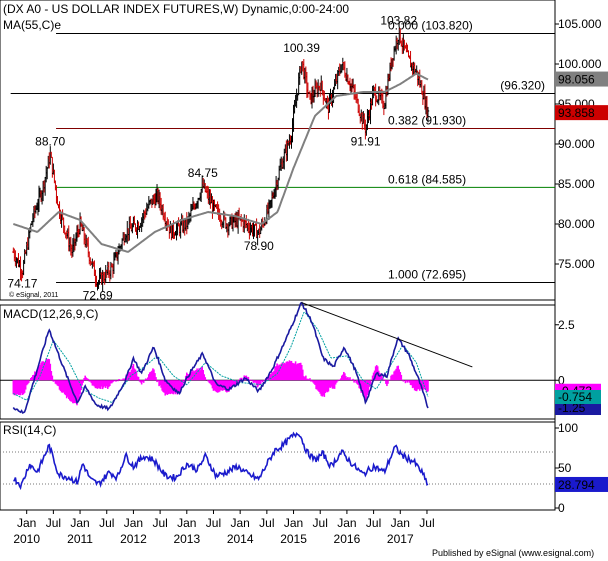 This screenshot has width=608, height=561. I want to click on ma-label: MA(55,C)e, so click(32, 25).